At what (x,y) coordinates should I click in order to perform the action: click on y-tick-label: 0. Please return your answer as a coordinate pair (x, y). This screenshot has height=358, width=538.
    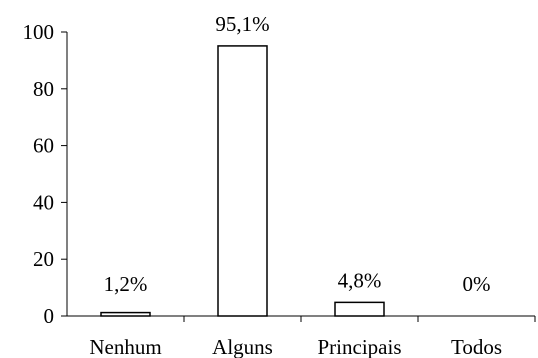
    Looking at the image, I should click on (49, 316).